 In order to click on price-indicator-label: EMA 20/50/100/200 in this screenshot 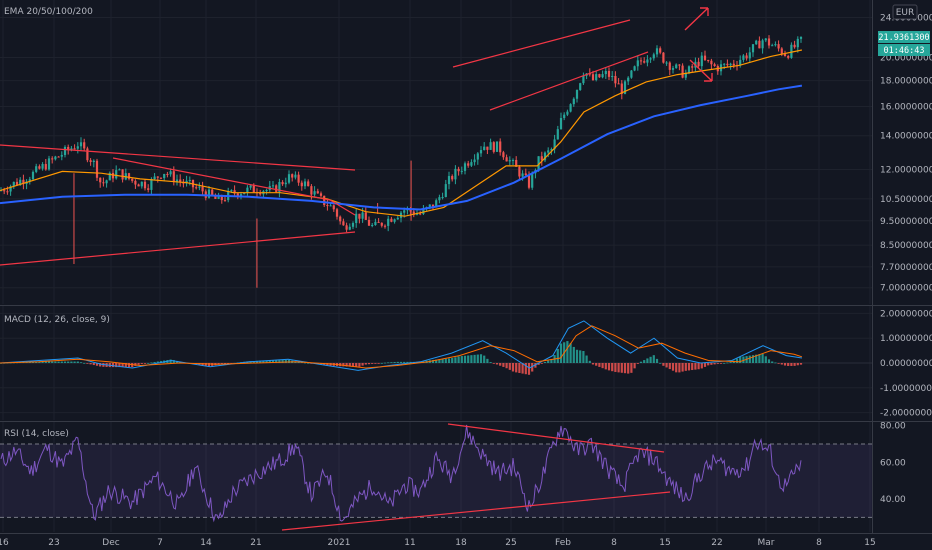, I will do `click(48, 12)`.